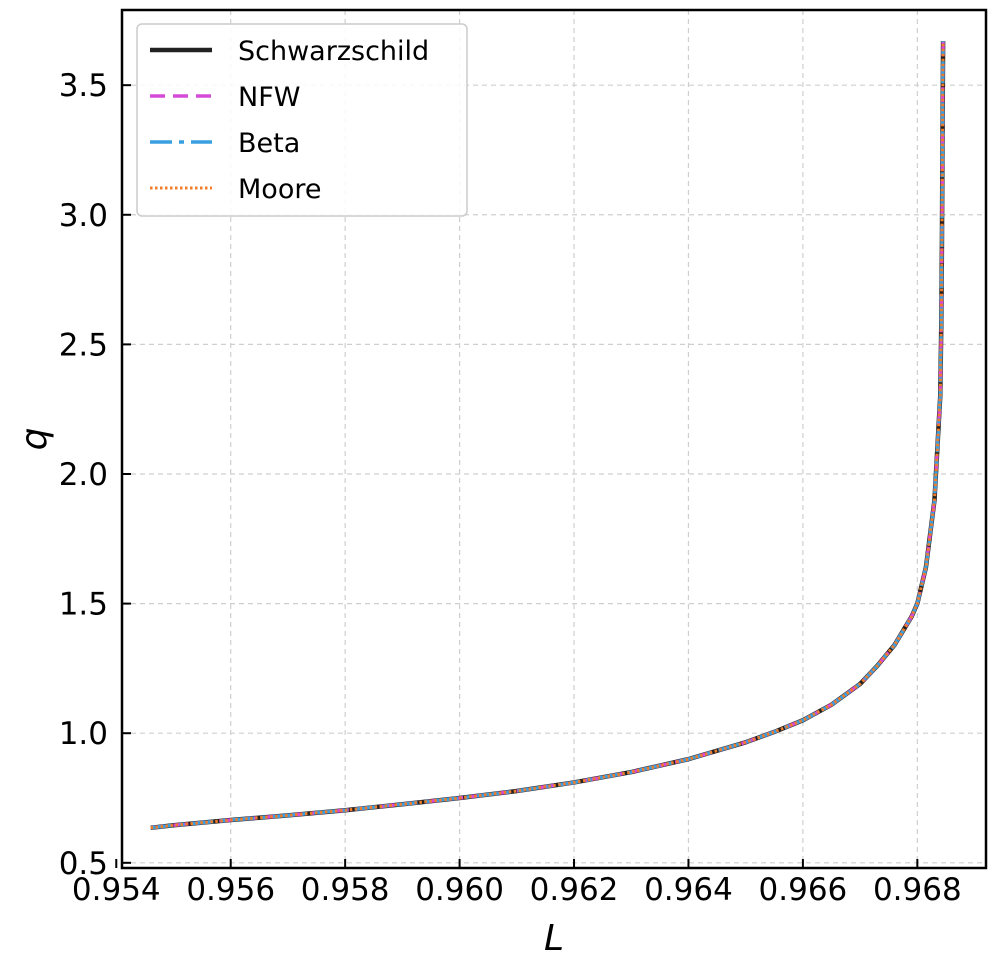 The image size is (997, 970). I want to click on legend: Schwarzschild NFW Beta Moore, so click(302, 120).